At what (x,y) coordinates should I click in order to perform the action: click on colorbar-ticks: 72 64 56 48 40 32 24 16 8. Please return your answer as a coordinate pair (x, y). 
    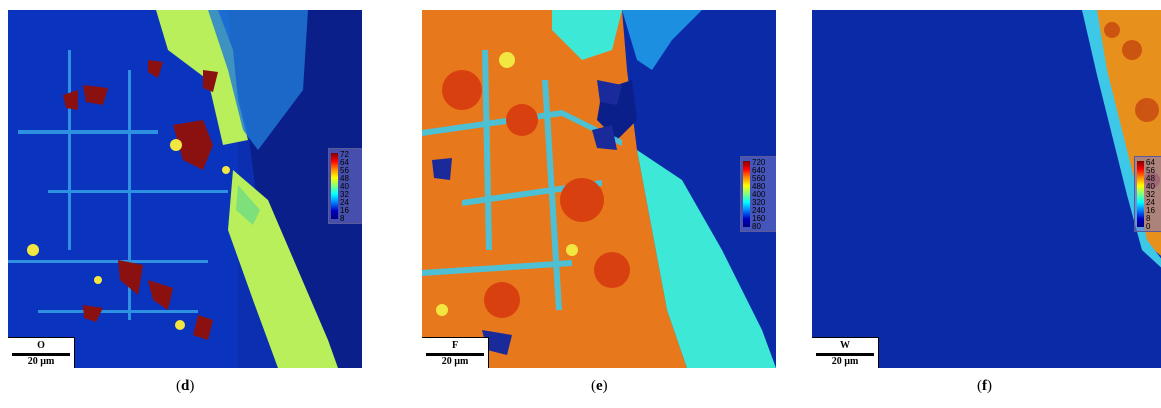
    Looking at the image, I should click on (344, 187).